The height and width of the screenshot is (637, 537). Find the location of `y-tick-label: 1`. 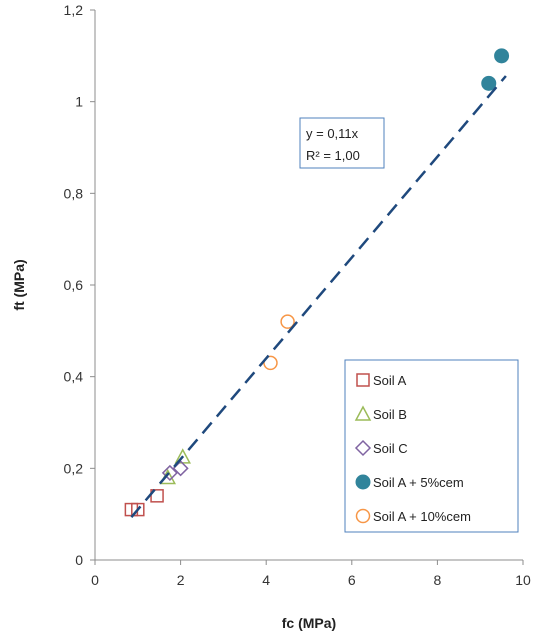

y-tick-label: 1 is located at coordinates (79, 102).